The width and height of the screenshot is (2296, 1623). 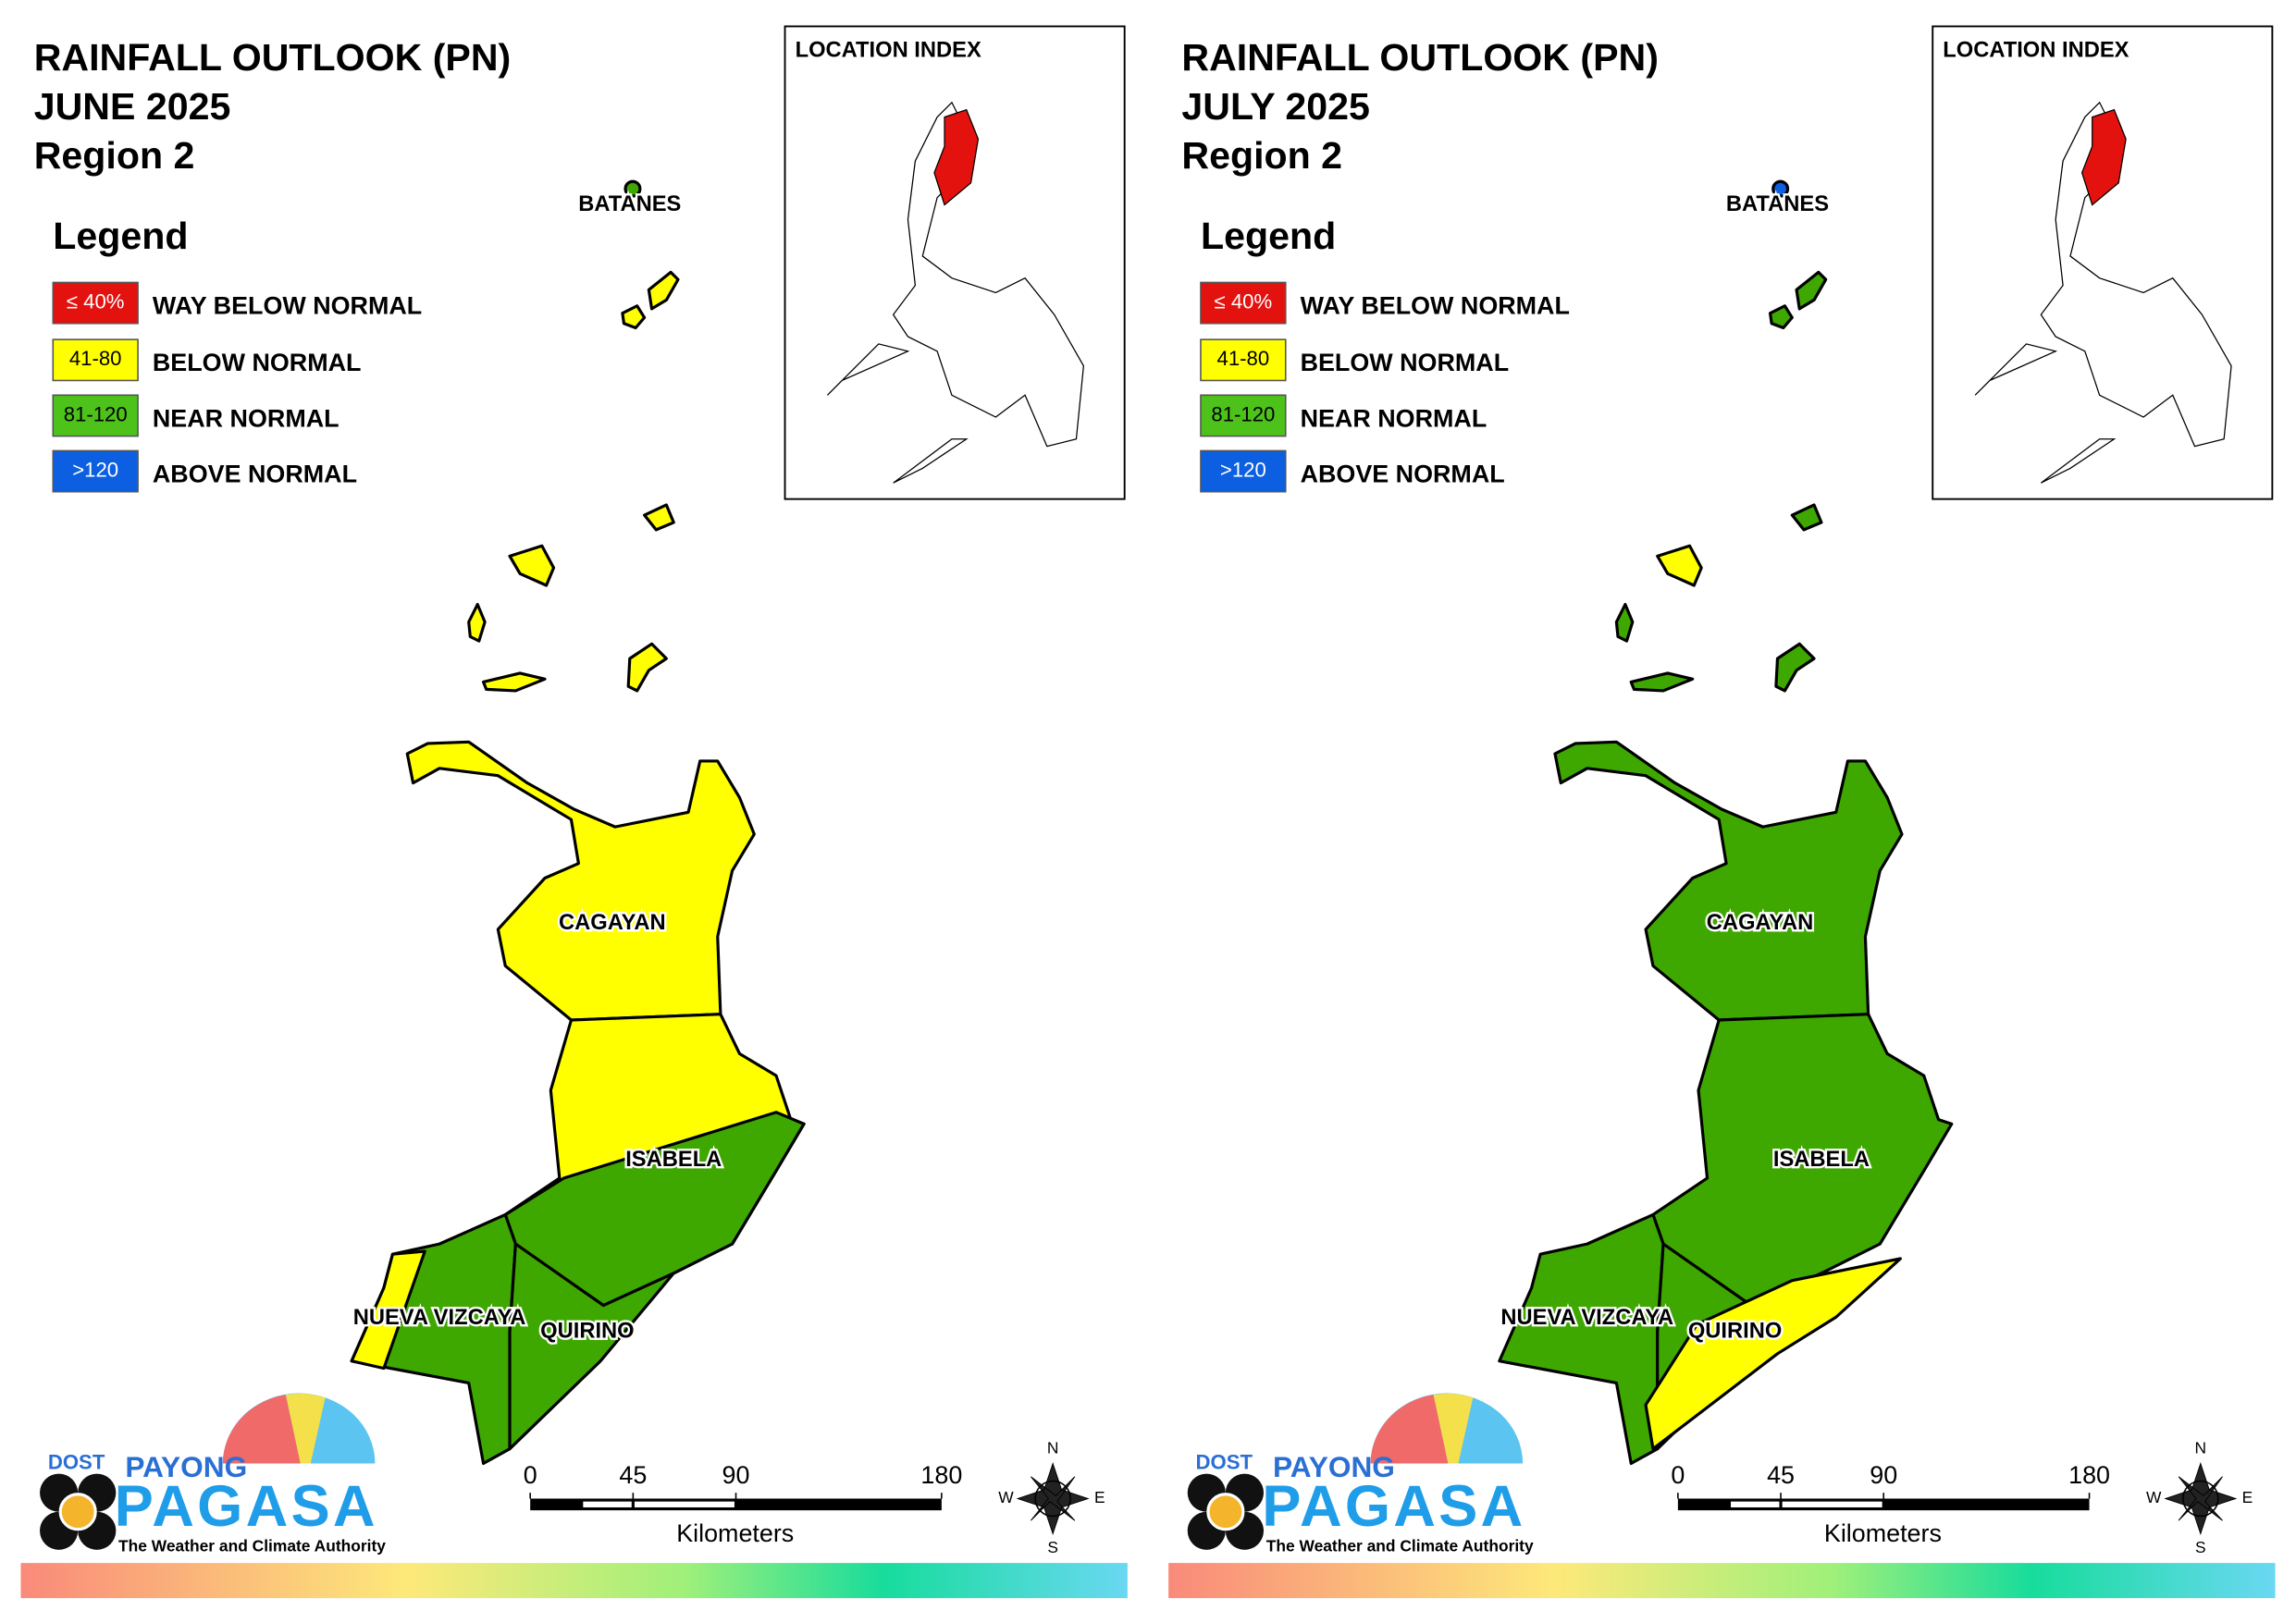 What do you see at coordinates (1275, 106) in the screenshot?
I see `title-line: JULY 2025` at bounding box center [1275, 106].